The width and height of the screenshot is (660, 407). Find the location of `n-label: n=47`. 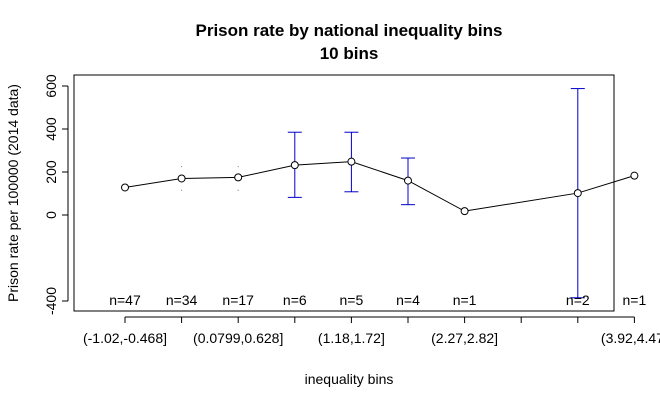

n-label: n=47 is located at coordinates (125, 300).